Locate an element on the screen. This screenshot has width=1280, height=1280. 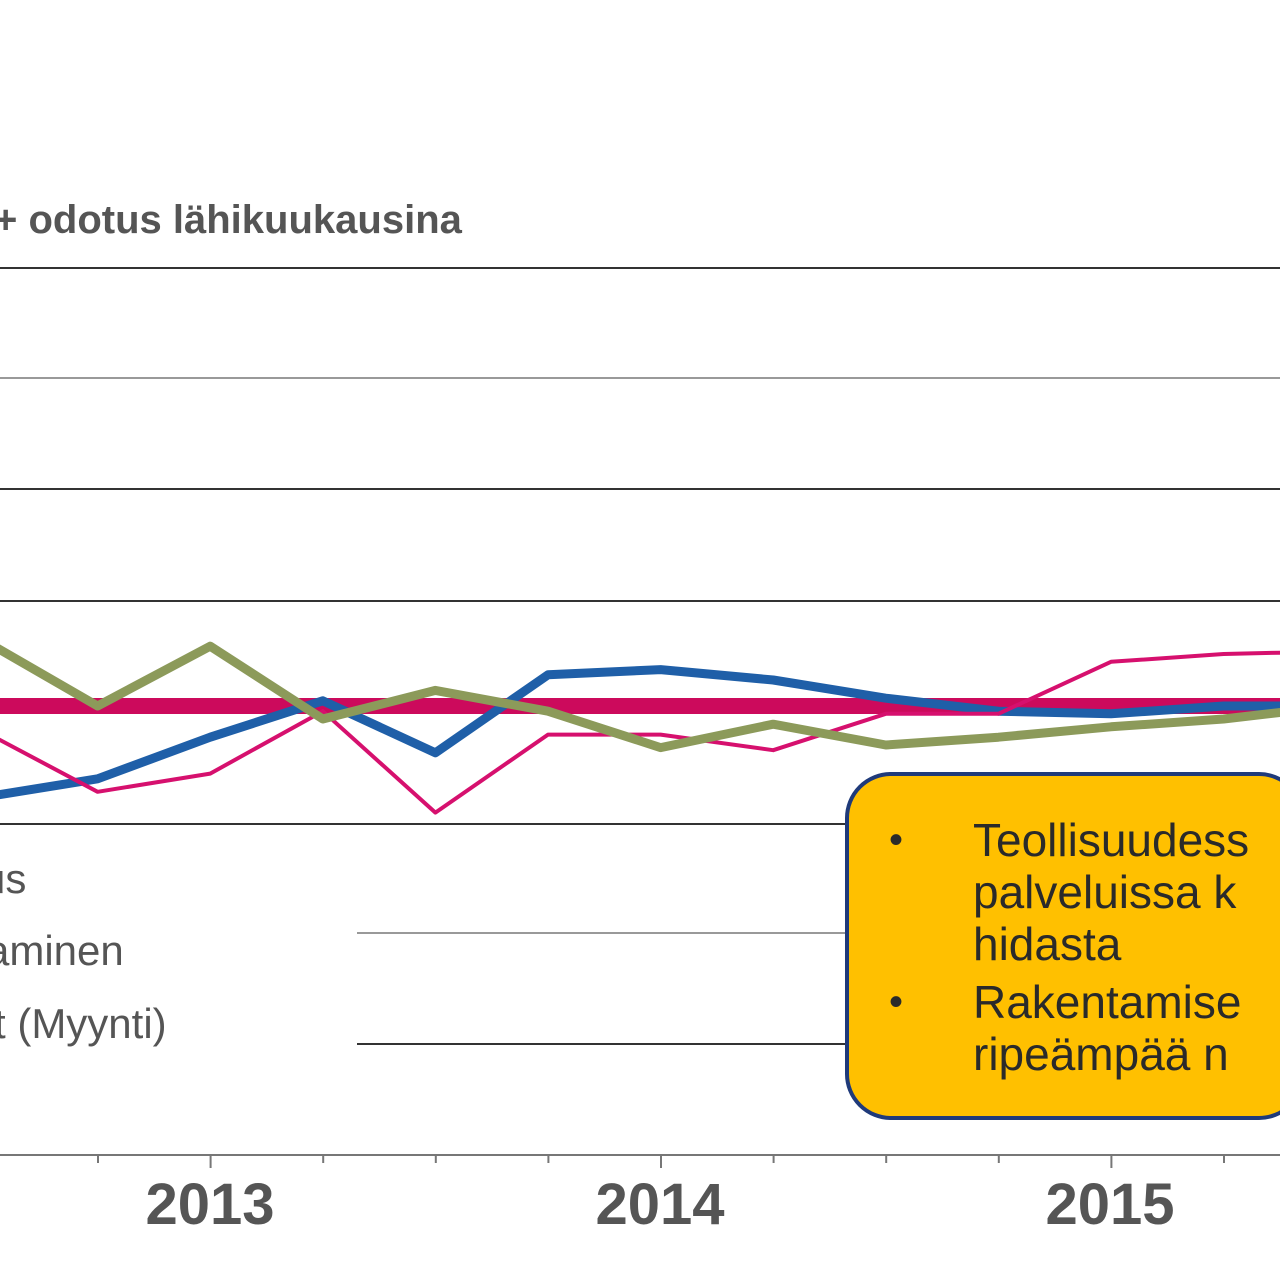
x-tick-labels: 2013 2014 2015 is located at coordinates (659, 1204).